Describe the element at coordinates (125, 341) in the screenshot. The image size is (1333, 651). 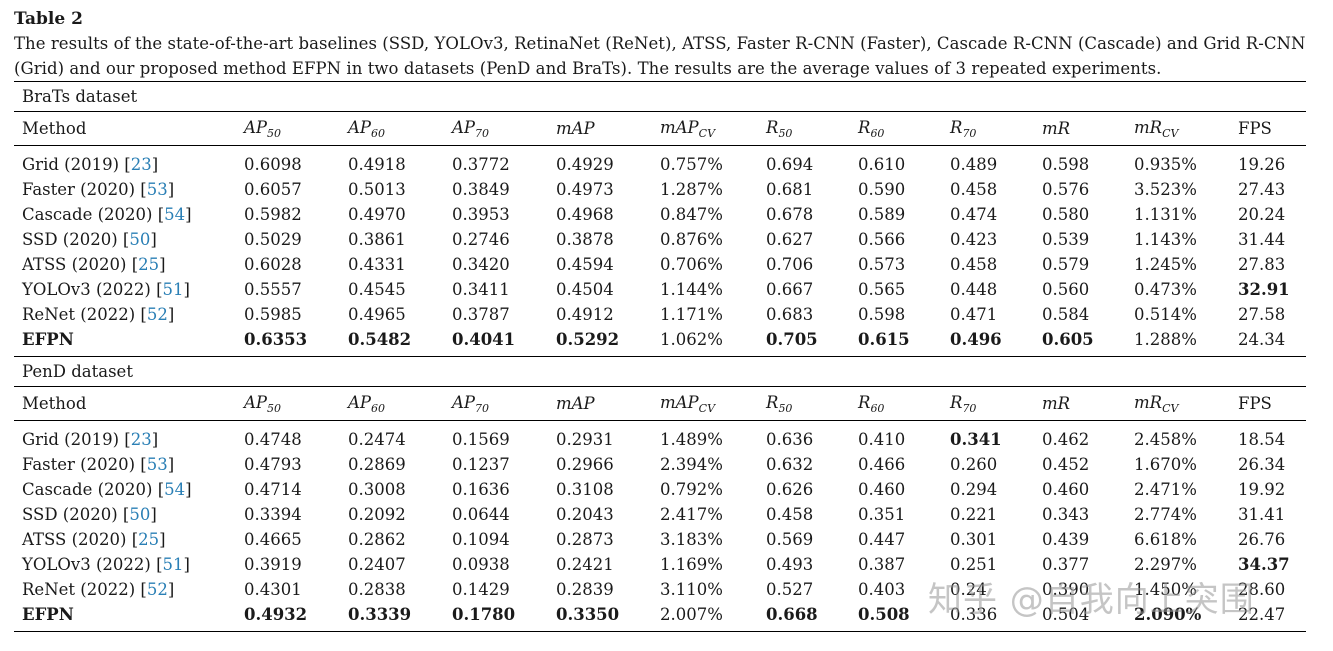
I see `method-cell: EFPN` at that location.